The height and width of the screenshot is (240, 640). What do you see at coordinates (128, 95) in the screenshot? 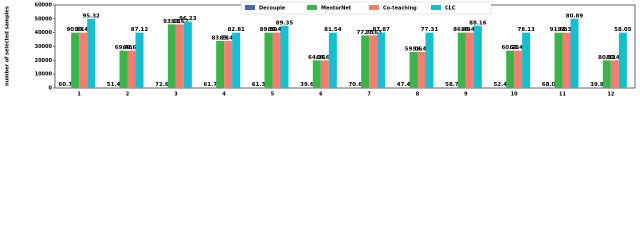
I see `x-tick-label: 2` at bounding box center [128, 95].